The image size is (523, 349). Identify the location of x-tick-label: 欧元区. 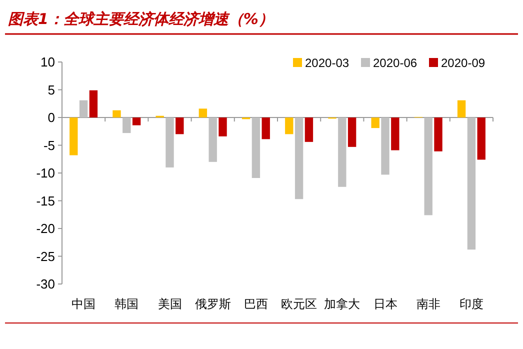
(299, 304).